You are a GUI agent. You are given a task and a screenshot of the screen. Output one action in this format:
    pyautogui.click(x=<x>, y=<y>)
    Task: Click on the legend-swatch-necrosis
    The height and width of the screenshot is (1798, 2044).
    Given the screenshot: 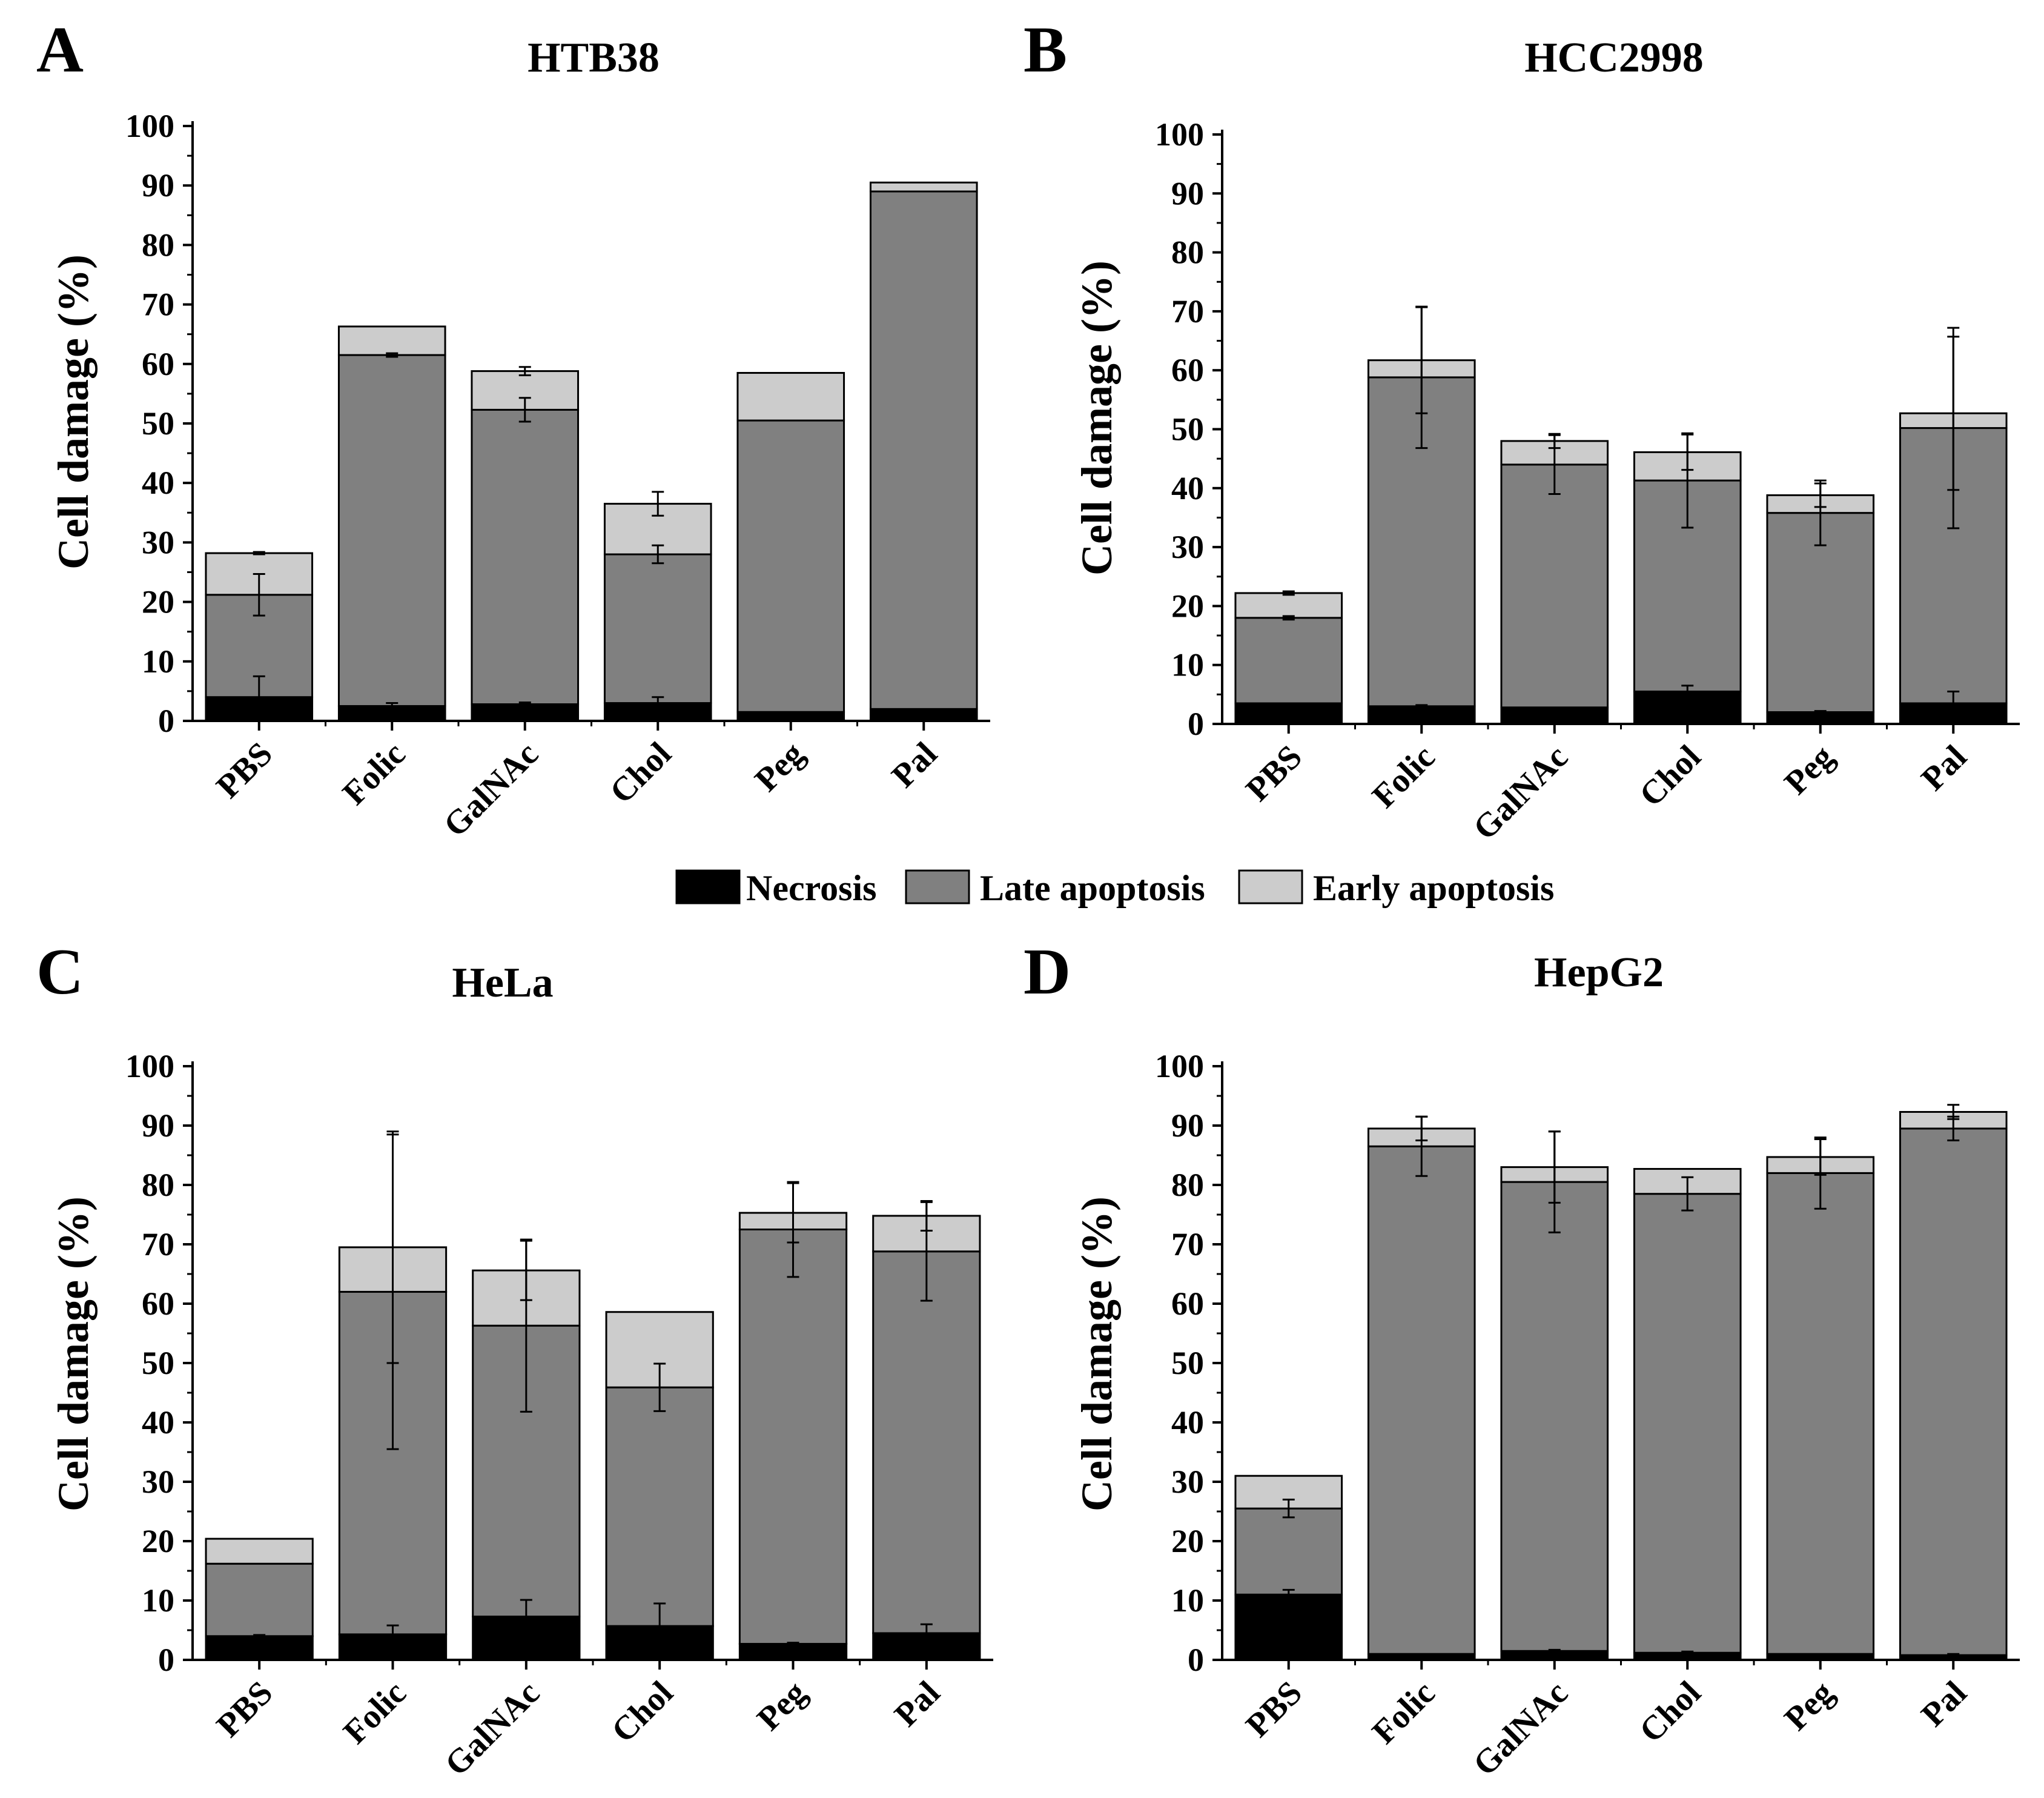 What is the action you would take?
    pyautogui.click(x=708, y=886)
    